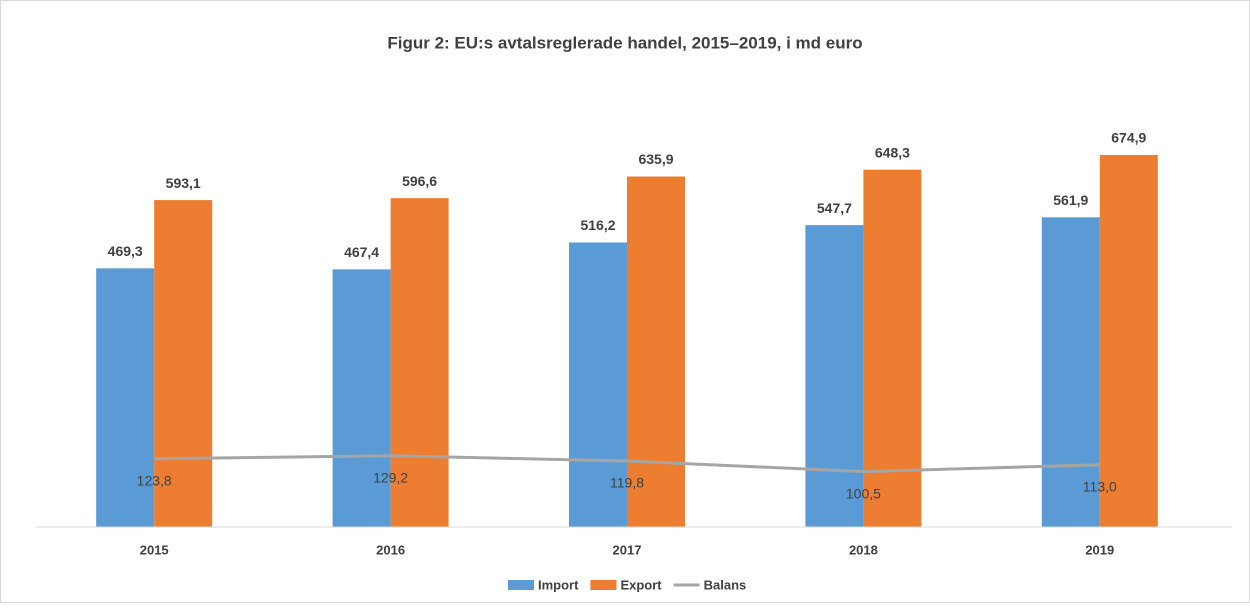 The image size is (1250, 608). Describe the element at coordinates (627, 483) in the screenshot. I see `line-label: 119,8` at that location.